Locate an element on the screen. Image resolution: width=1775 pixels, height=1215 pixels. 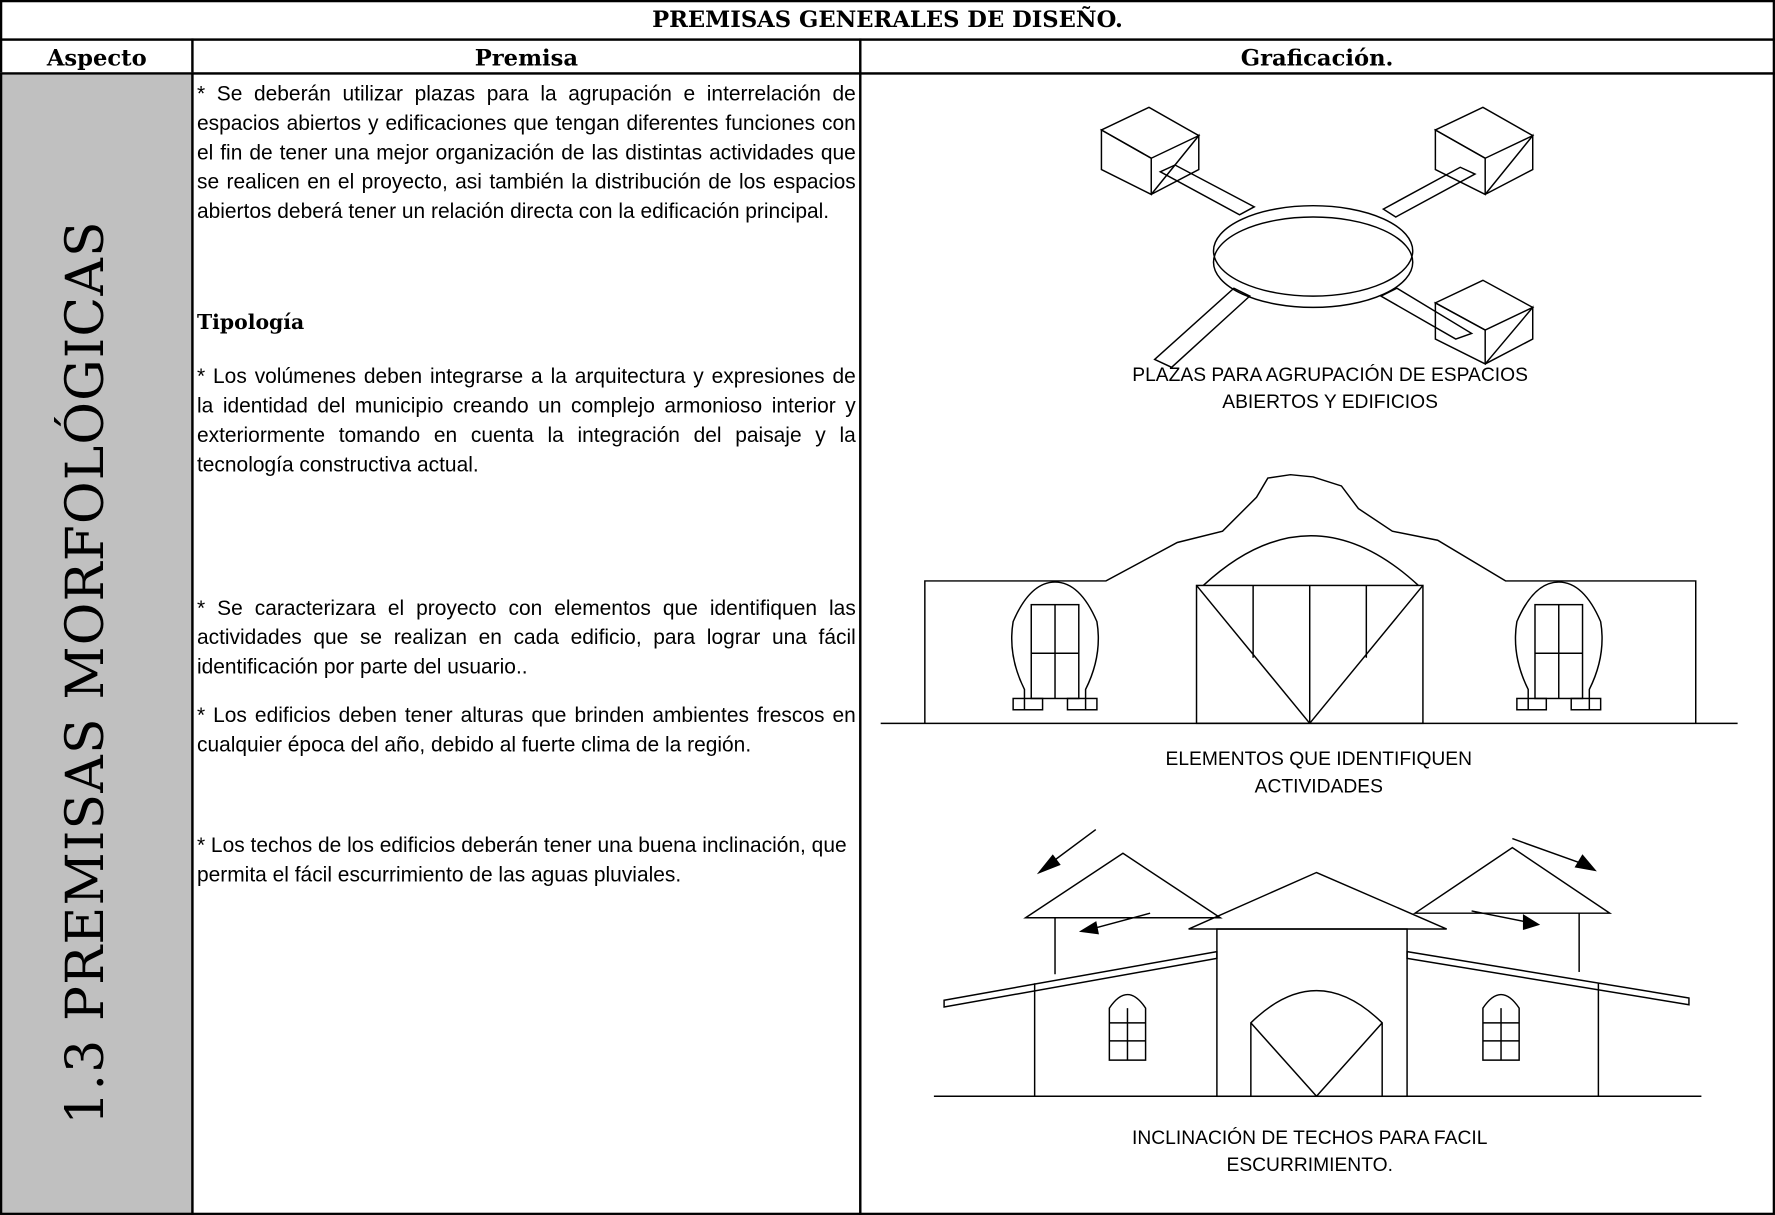
roof-drawing is located at coordinates (1317, 963).